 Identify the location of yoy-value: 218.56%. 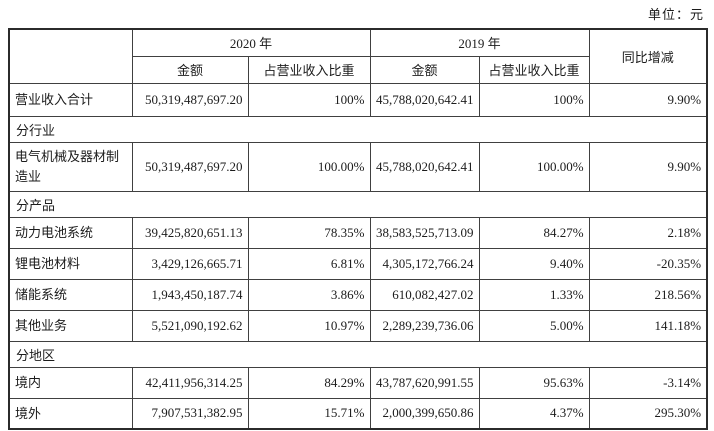
(648, 294).